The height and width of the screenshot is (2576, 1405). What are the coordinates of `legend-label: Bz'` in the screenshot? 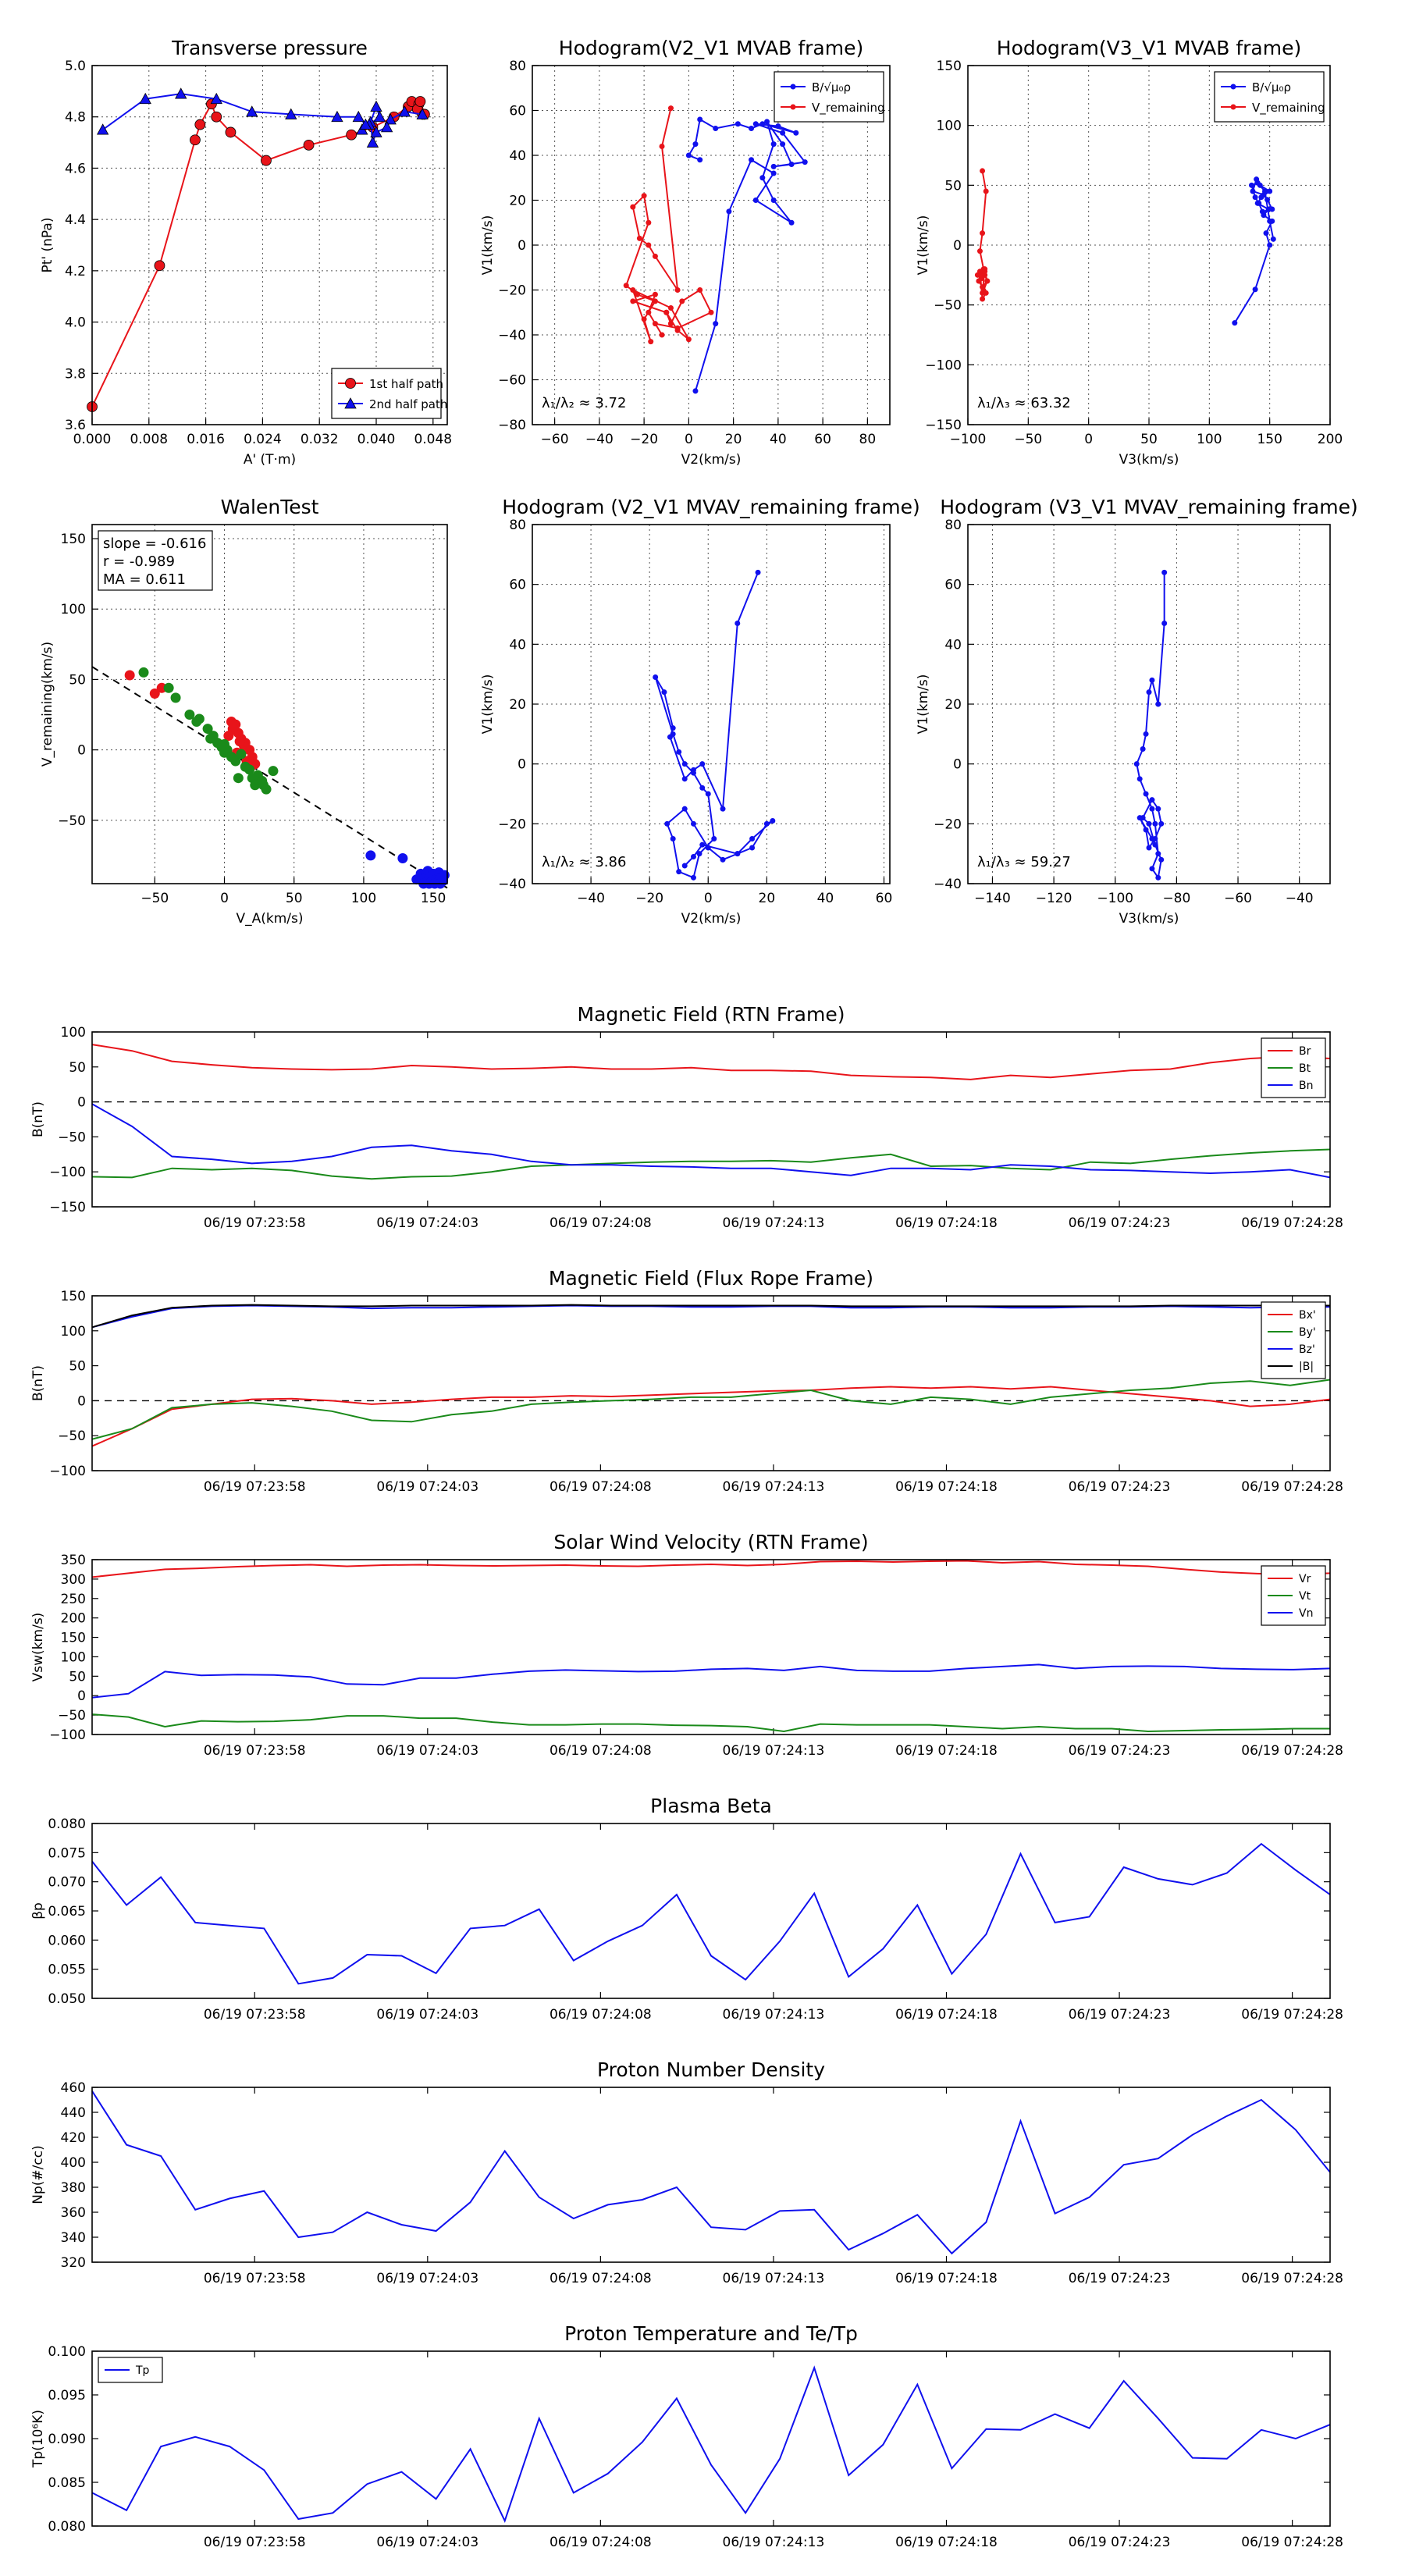 It's located at (1307, 1349).